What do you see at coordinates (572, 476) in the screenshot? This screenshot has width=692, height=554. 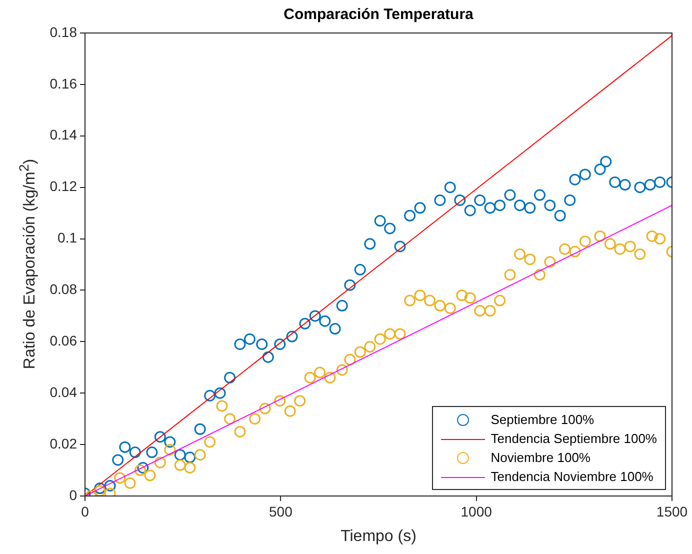 I see `legend-label: Tendencia Noviembre 100%` at bounding box center [572, 476].